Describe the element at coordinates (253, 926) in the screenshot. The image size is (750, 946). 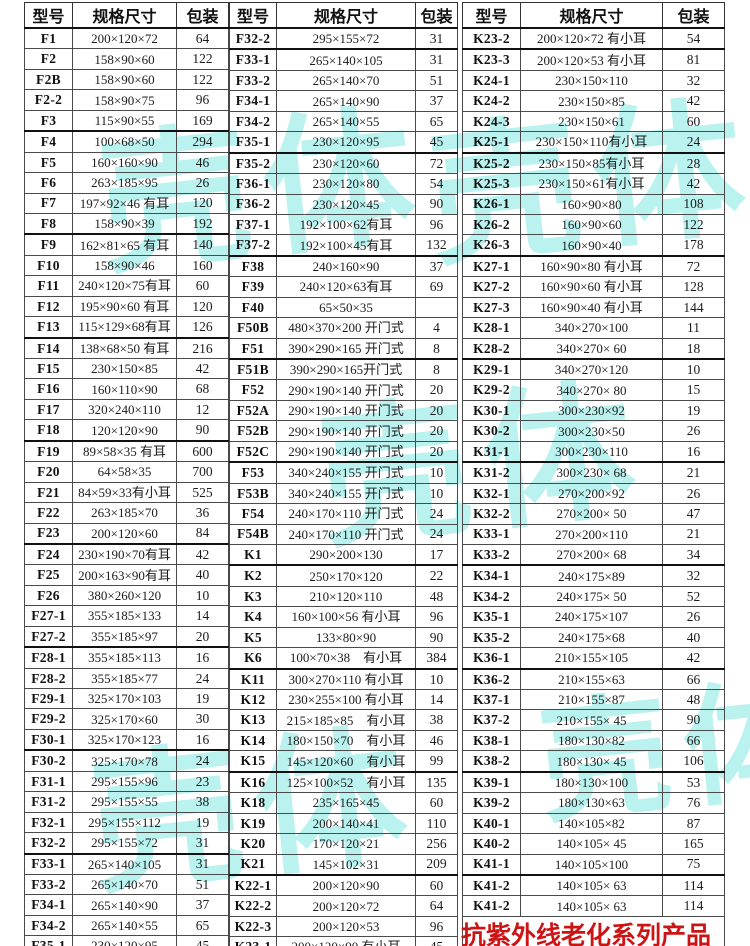
I see `model-cell: K22-3` at that location.